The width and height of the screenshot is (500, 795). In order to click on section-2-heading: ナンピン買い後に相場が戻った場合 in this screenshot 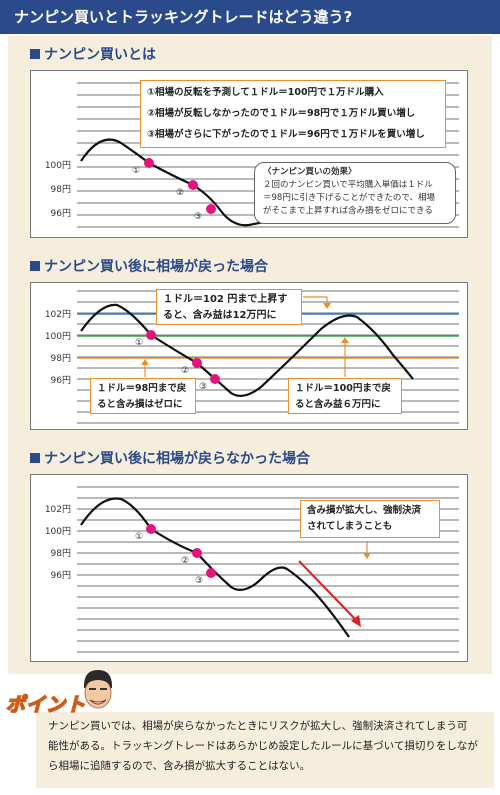, I will do `click(149, 266)`.